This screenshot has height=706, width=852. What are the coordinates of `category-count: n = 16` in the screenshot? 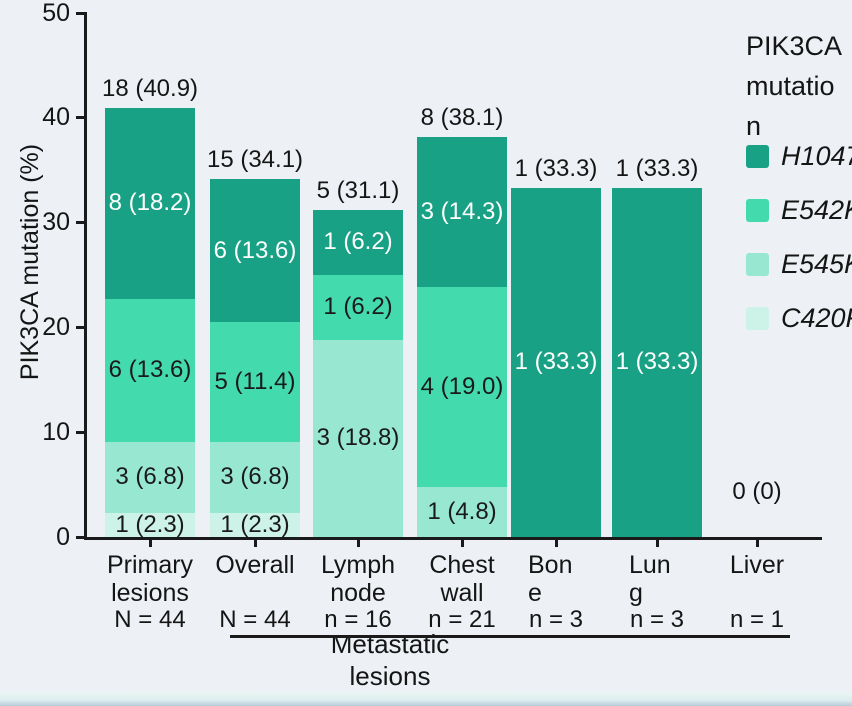 It's located at (358, 619).